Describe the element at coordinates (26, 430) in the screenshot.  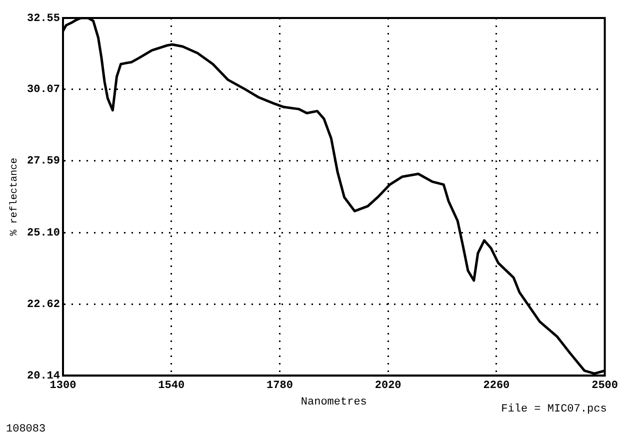
I see `text: 108083` at that location.